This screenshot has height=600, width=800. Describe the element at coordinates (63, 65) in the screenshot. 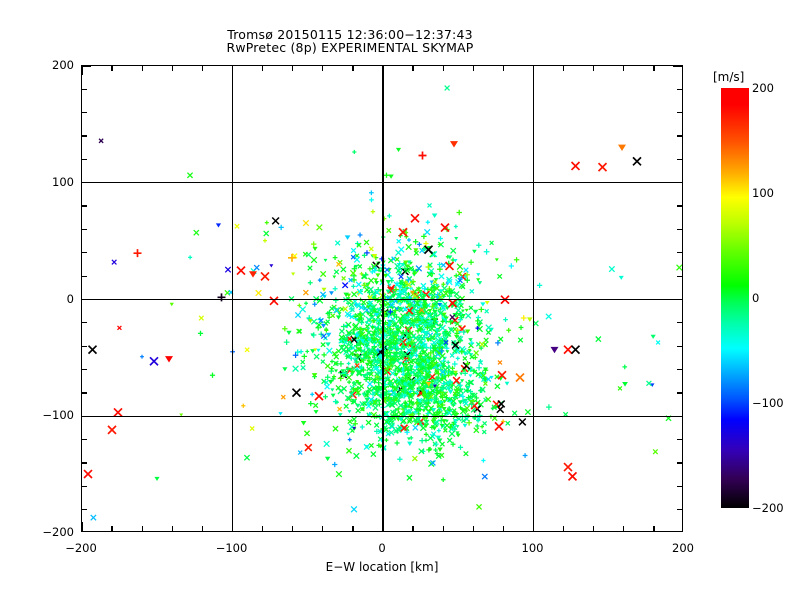

I see `y-tick-label: 200` at that location.